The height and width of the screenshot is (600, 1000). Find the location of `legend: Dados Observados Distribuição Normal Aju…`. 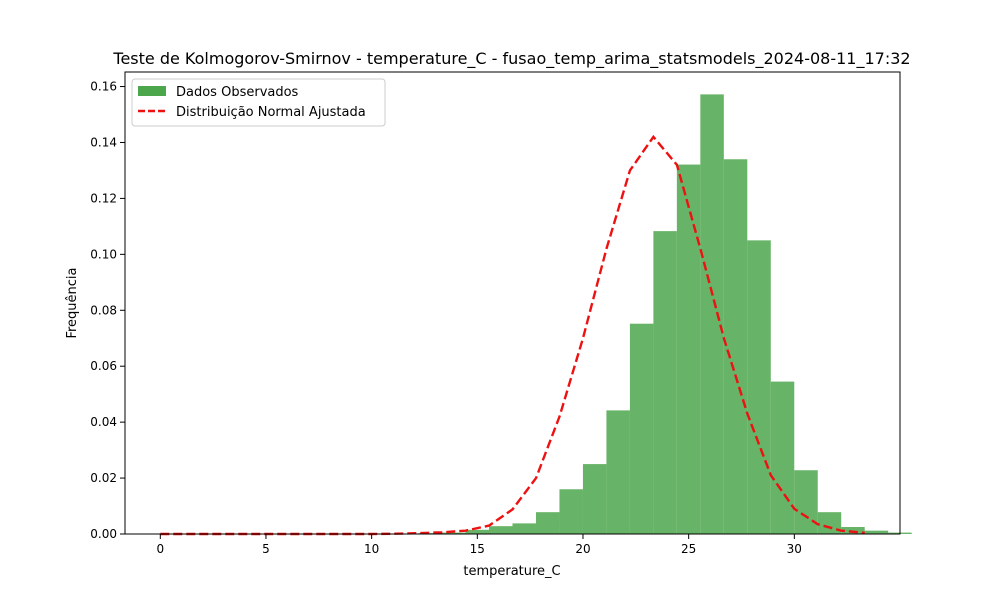

legend: Dados Observados Distribuição Normal Aju… is located at coordinates (258, 102).